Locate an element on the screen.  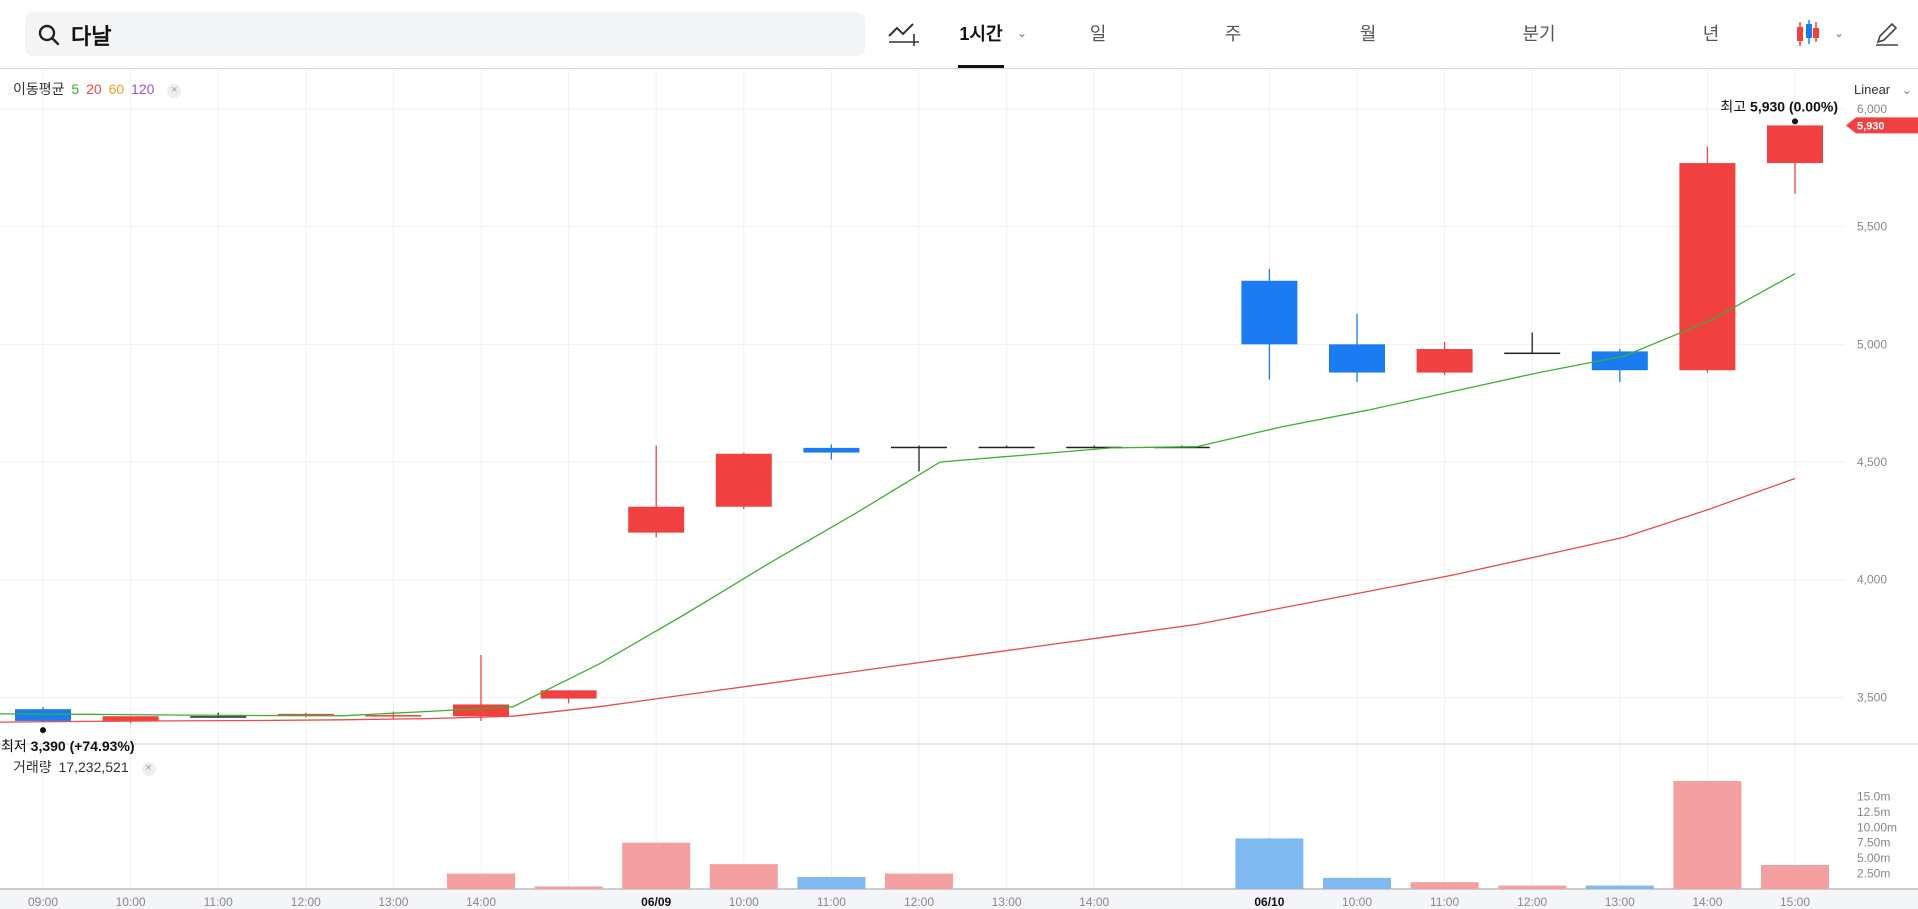
ma120-legend: 120 is located at coordinates (143, 89).